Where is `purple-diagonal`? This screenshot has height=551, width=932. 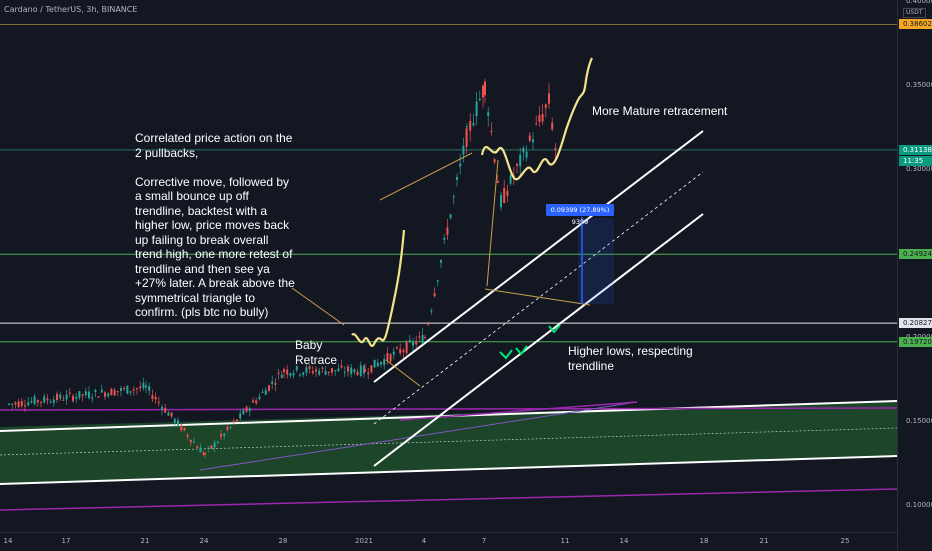
purple-diagonal is located at coordinates (418, 436).